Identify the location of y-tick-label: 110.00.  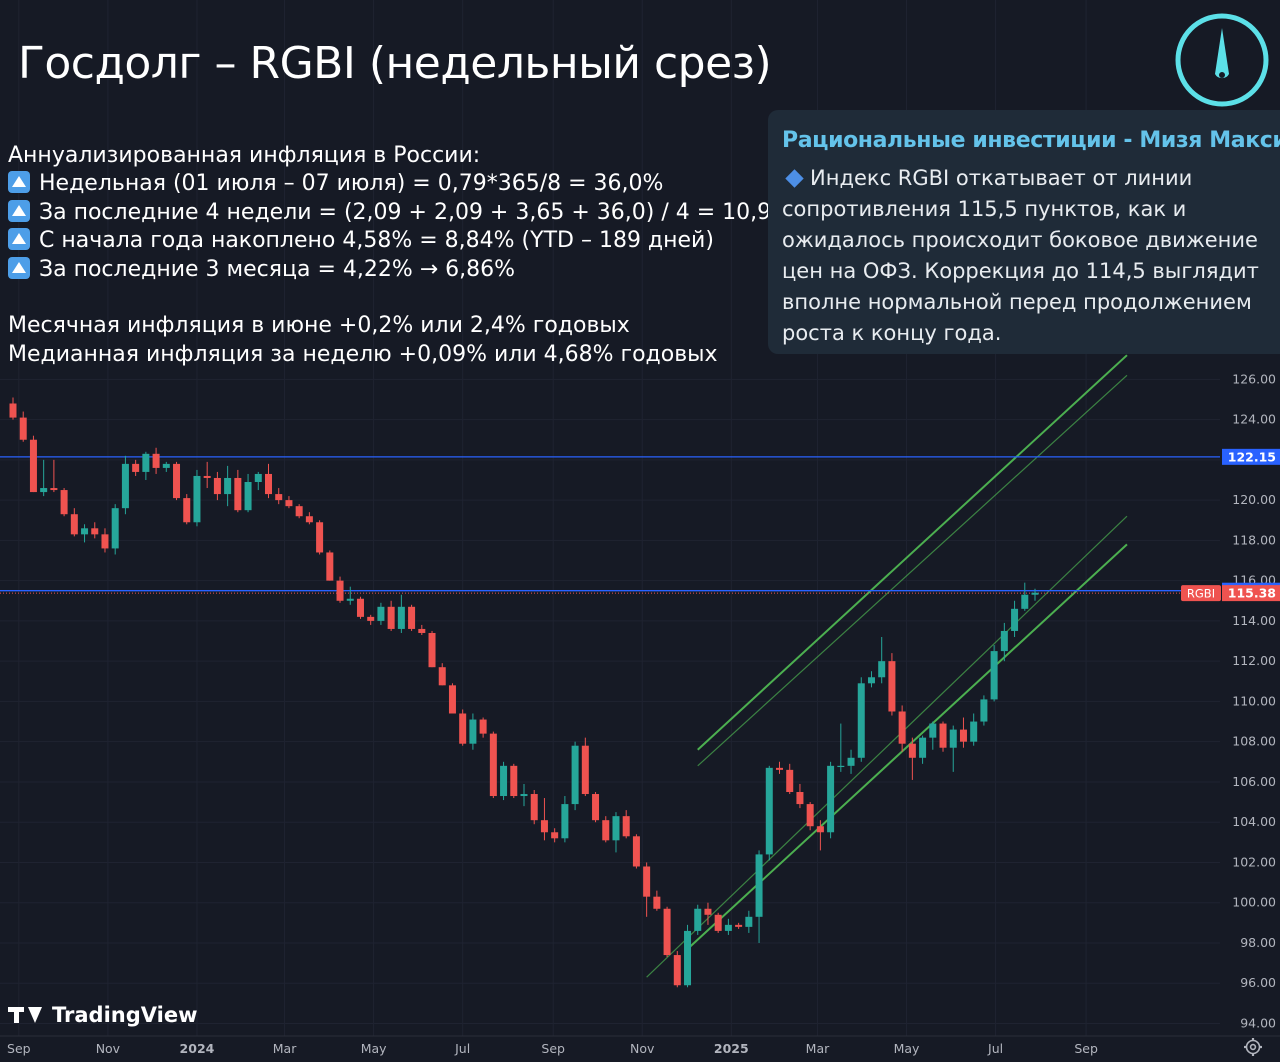
(1254, 700).